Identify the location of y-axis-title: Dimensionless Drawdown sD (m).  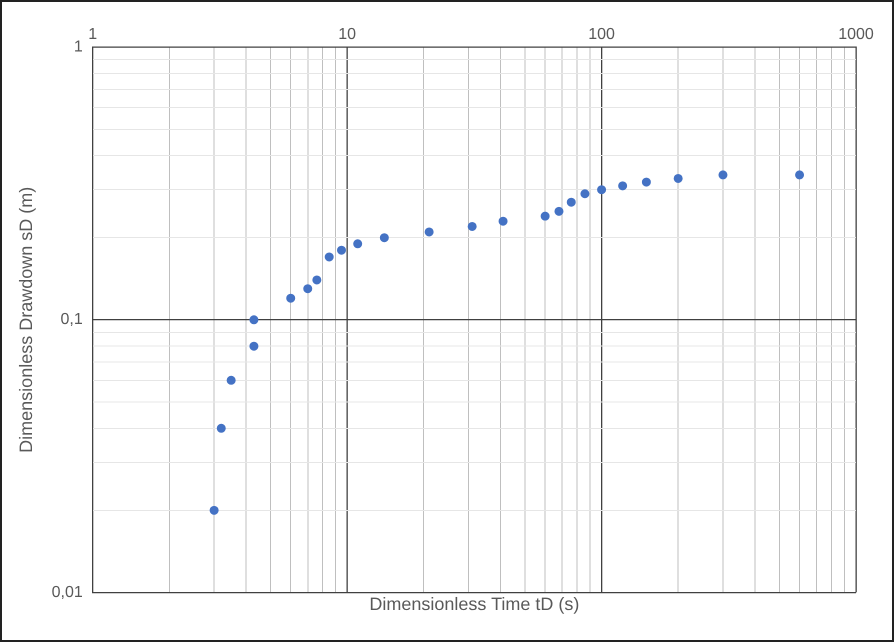
(26, 319).